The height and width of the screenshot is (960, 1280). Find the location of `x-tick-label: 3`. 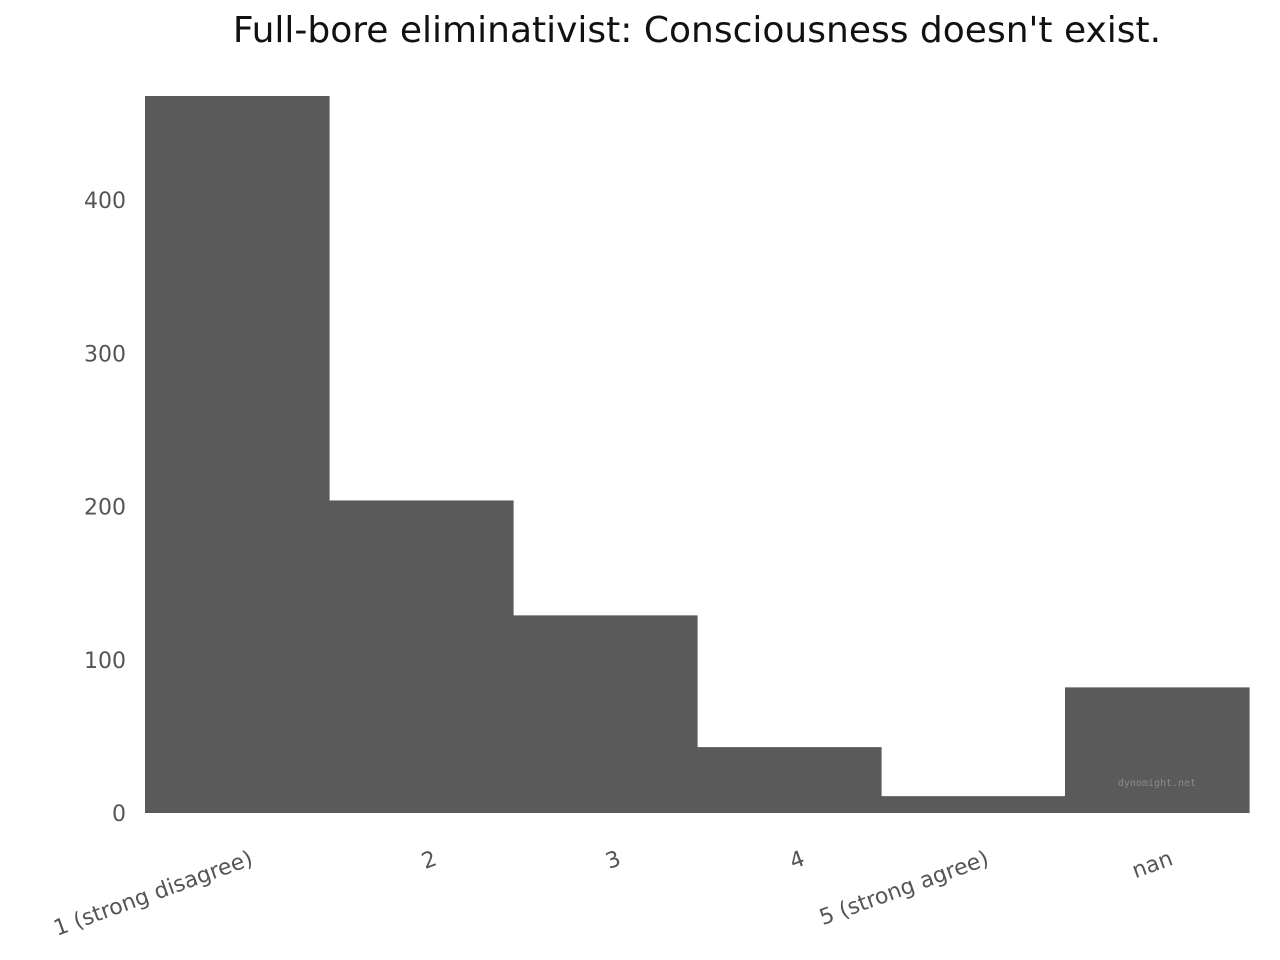

x-tick-label: 3 is located at coordinates (614, 860).